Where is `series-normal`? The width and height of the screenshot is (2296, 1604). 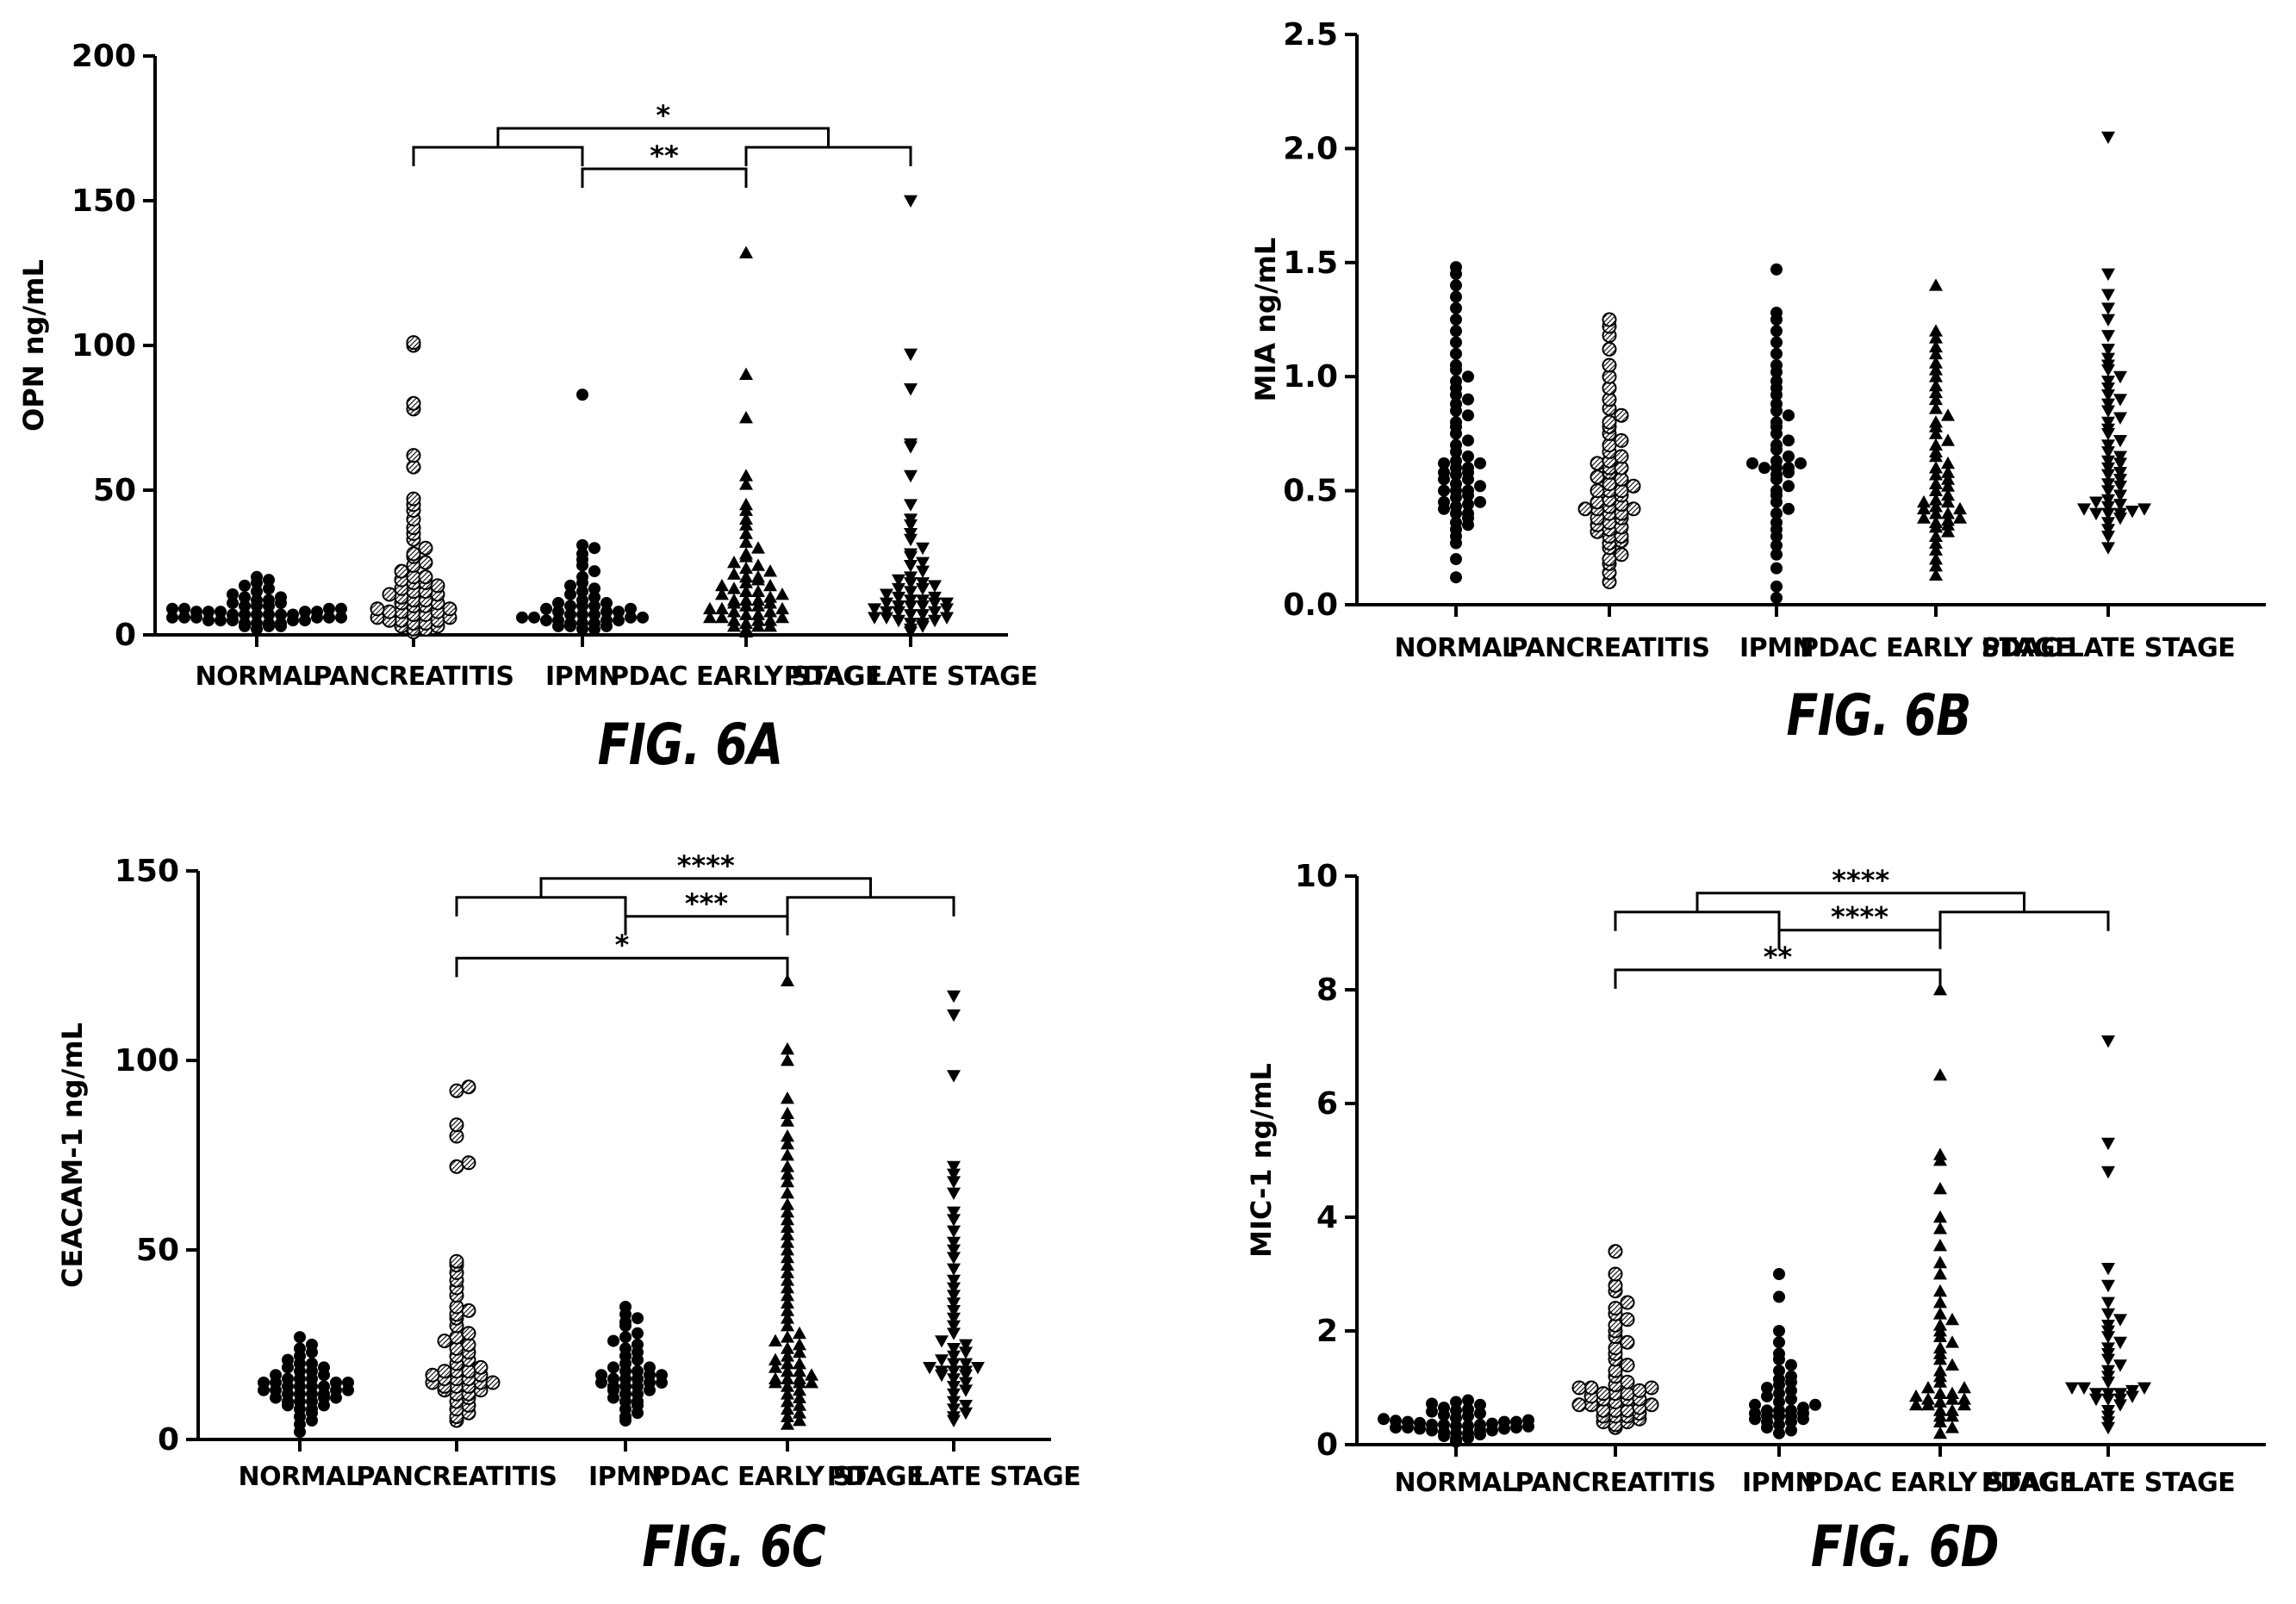 series-normal is located at coordinates (257, 603).